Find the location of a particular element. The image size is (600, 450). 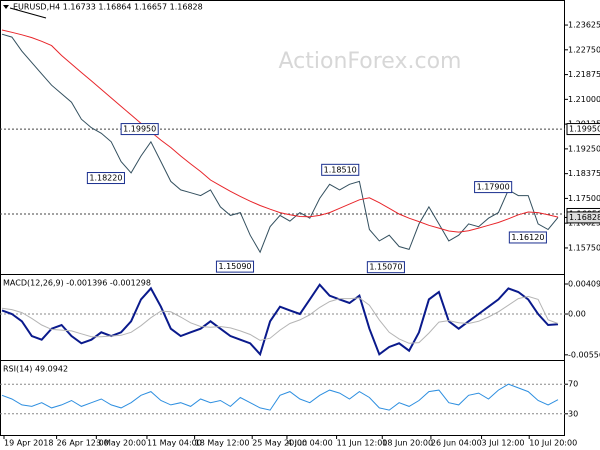

x-tick-label: 3 Jul 12:00 is located at coordinates (503, 443).